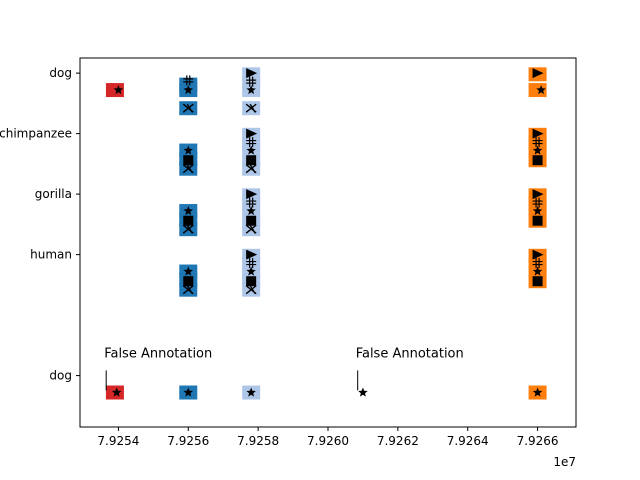 The image size is (640, 480). I want to click on x-tick-label: 7.9262, so click(398, 441).